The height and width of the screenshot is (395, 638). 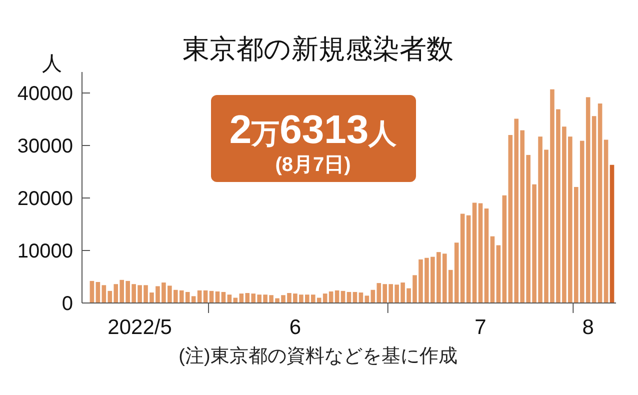 I want to click on annotation: (8月7日), so click(x=313, y=165).